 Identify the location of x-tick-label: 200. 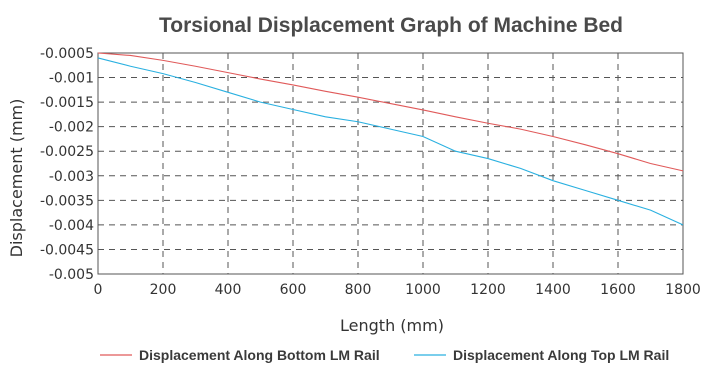
(163, 290).